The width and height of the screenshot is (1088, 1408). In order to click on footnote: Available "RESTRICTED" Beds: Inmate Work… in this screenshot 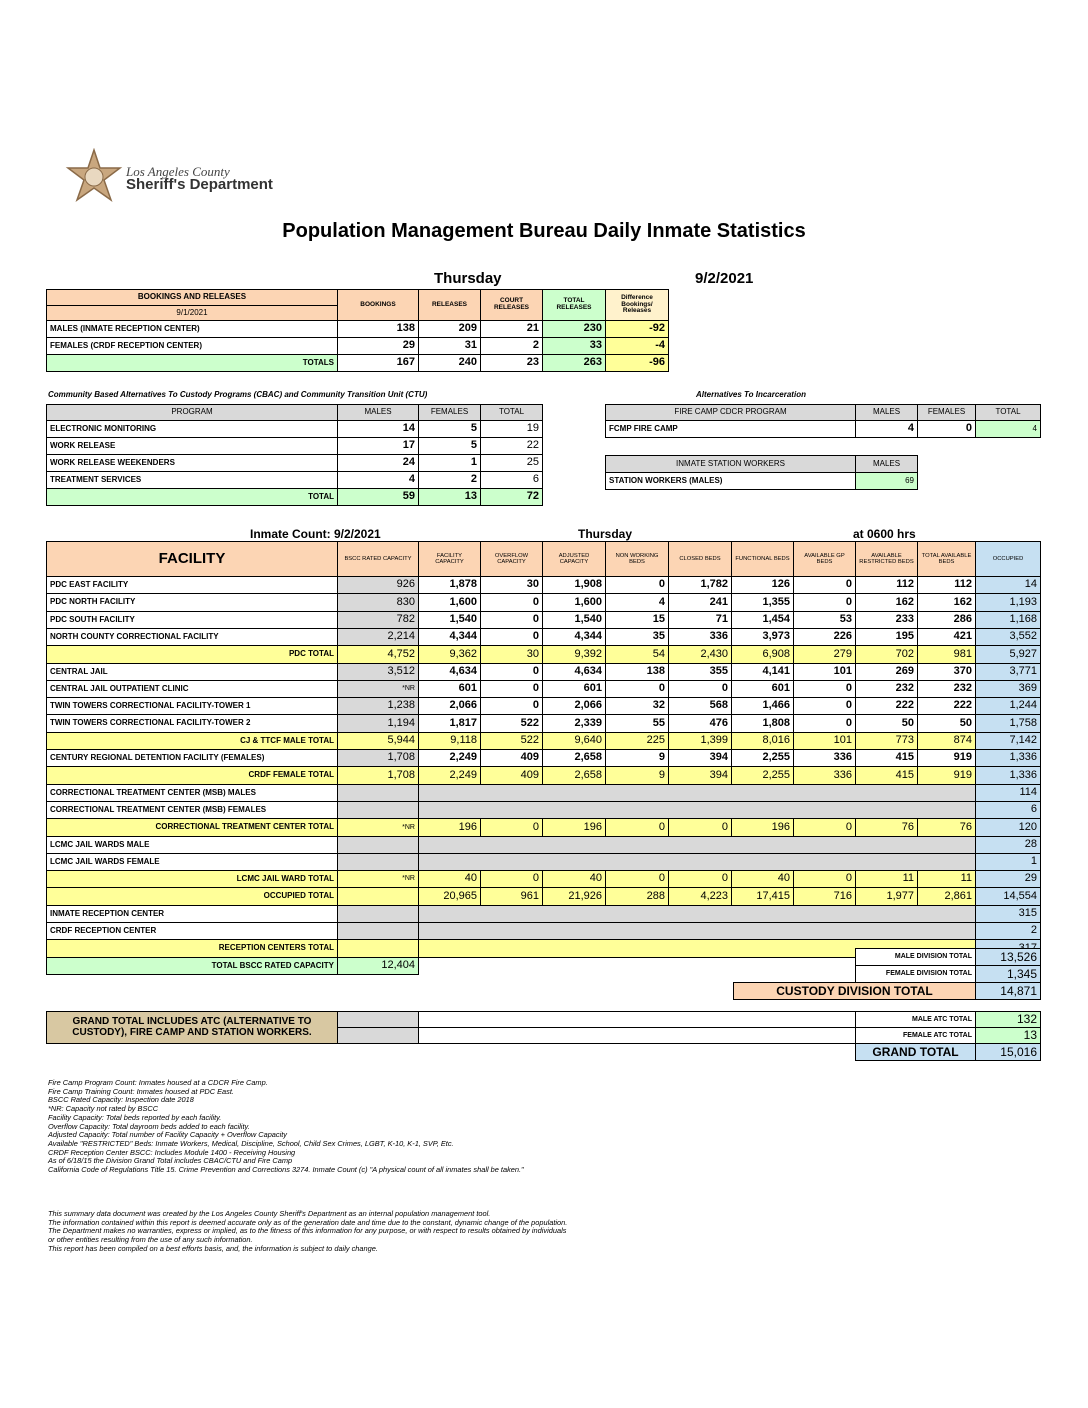, I will do `click(251, 1143)`.